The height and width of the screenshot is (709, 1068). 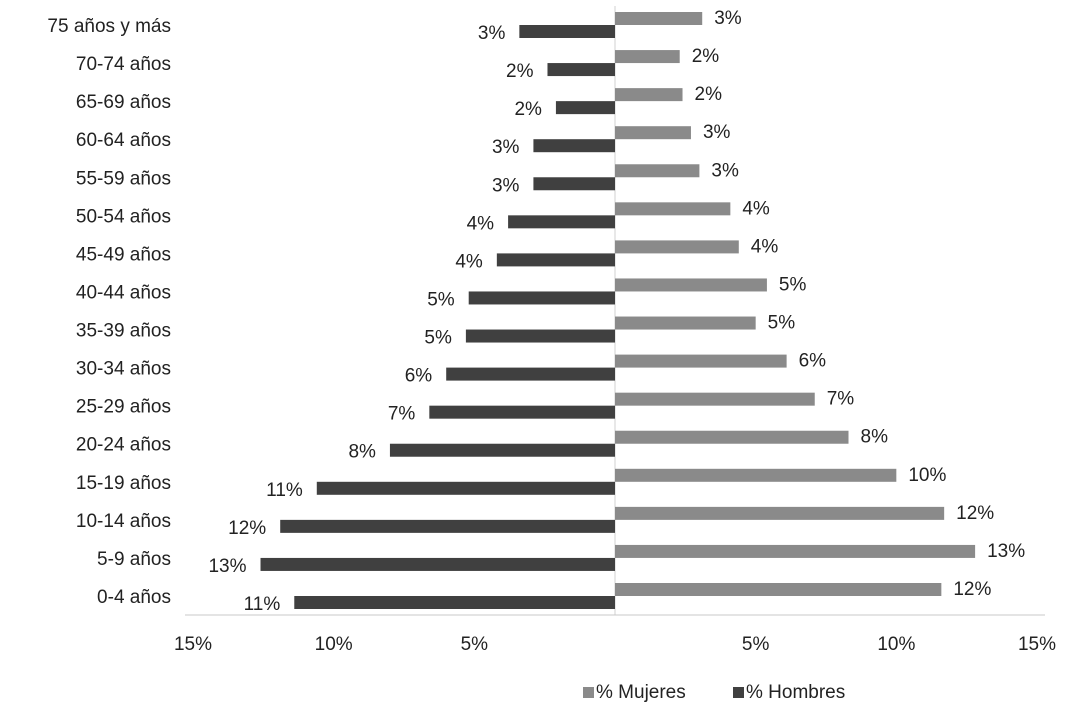 I want to click on y-tick-label: 60-64 años, so click(x=123, y=140).